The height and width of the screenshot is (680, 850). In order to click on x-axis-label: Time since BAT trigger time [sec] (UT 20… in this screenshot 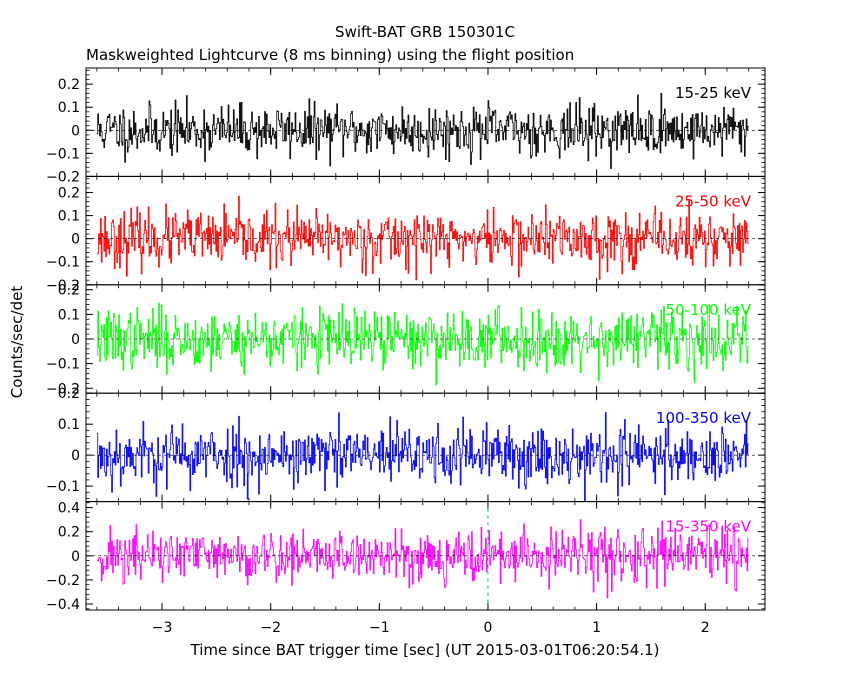, I will do `click(425, 650)`.